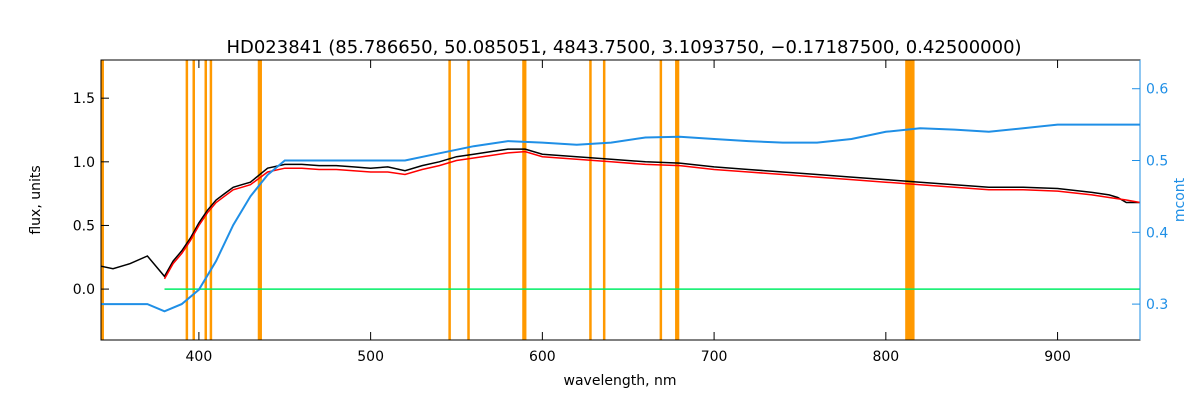 The image size is (1200, 400). I want to click on y-tick-label-0: 0.0, so click(84, 290).